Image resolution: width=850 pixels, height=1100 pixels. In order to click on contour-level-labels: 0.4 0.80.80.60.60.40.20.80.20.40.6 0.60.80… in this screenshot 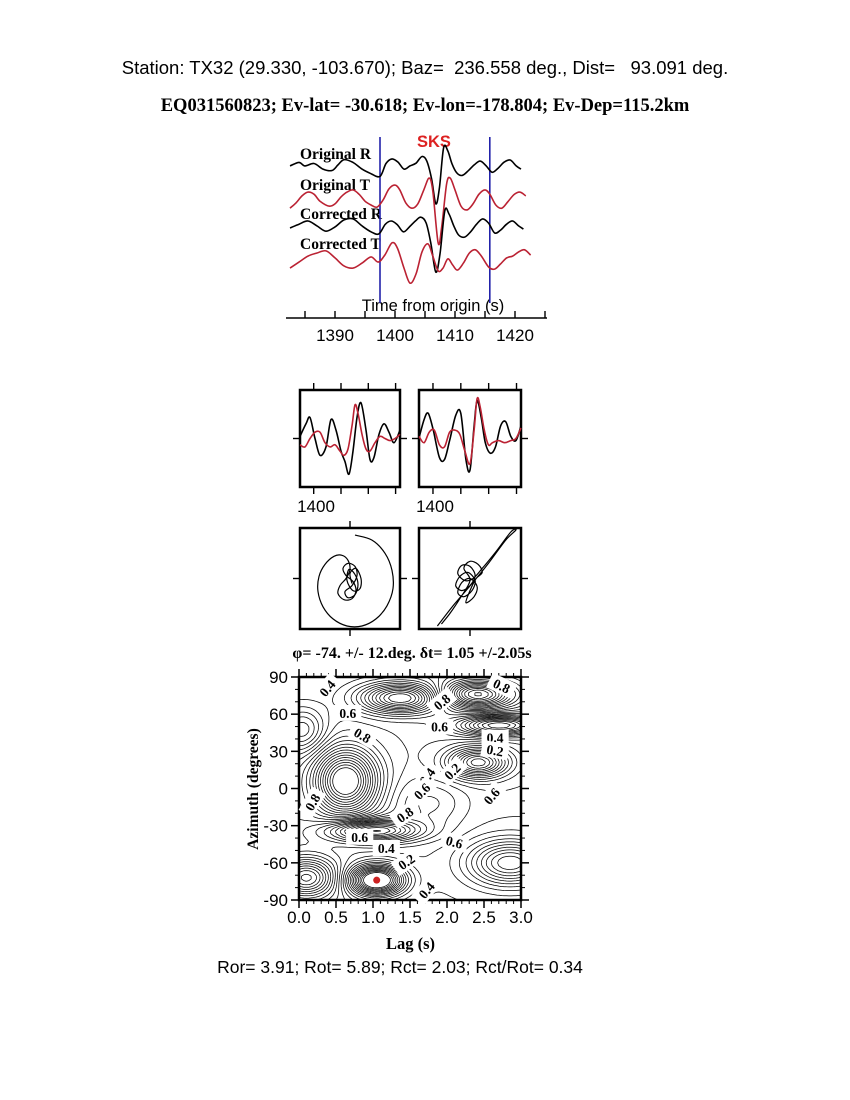, I will do `click(408, 789)`.